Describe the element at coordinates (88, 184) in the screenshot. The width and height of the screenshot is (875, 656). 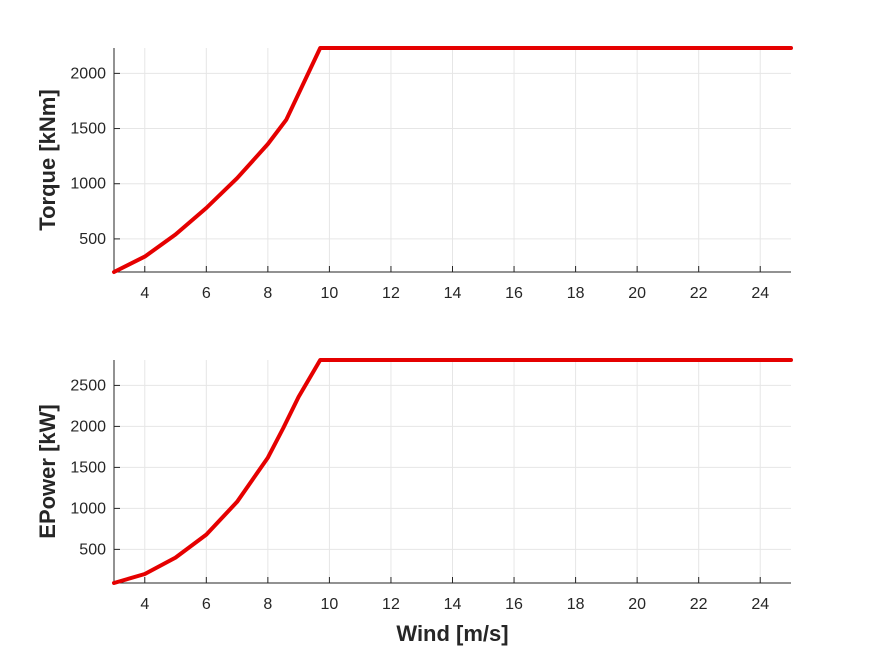
I see `torque-y-tick-label: 1000` at that location.